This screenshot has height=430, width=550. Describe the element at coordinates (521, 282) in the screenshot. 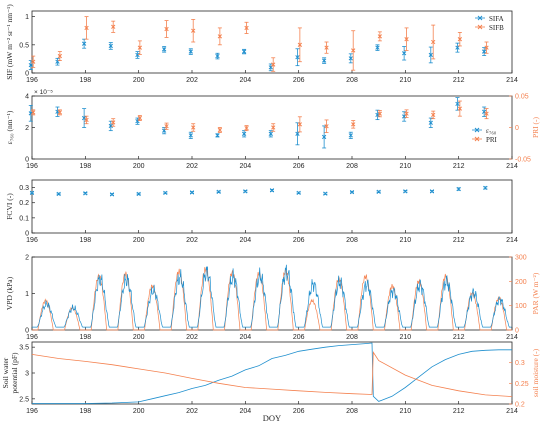

I see `y-right-tick-label: 200` at that location.